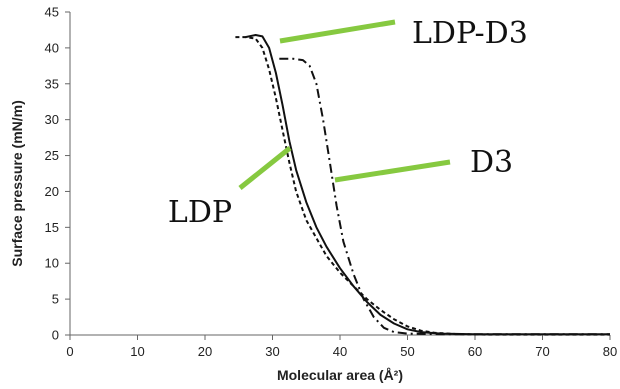  What do you see at coordinates (69, 351) in the screenshot?
I see `x-tick-label: 0` at bounding box center [69, 351].